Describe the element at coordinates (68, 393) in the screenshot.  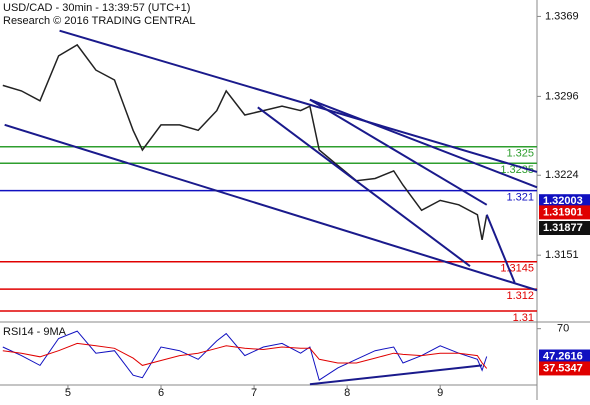
I see `x-tick-label: 5` at that location.